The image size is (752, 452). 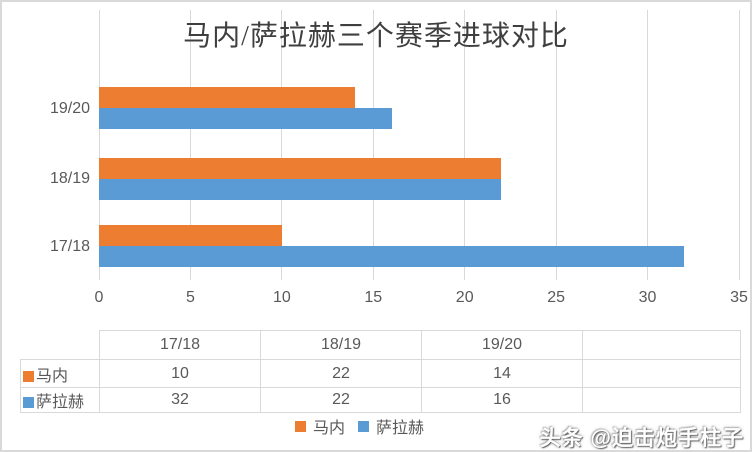 I want to click on bar-马内-18/19, so click(x=300, y=168).